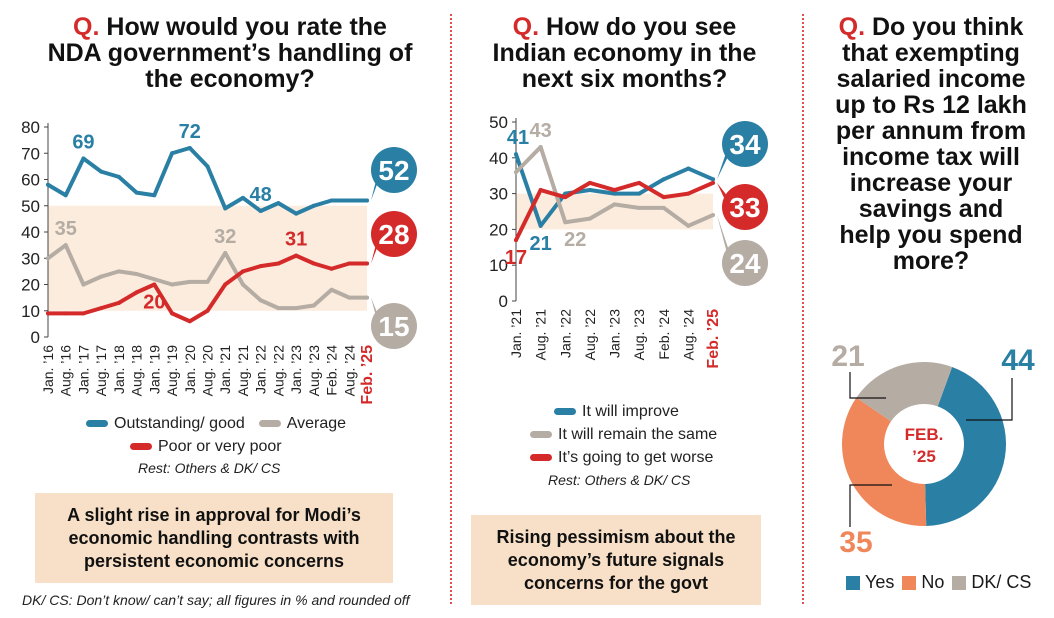 The image size is (1054, 618). I want to click on approval-end-label-grey: 15, so click(393, 326).